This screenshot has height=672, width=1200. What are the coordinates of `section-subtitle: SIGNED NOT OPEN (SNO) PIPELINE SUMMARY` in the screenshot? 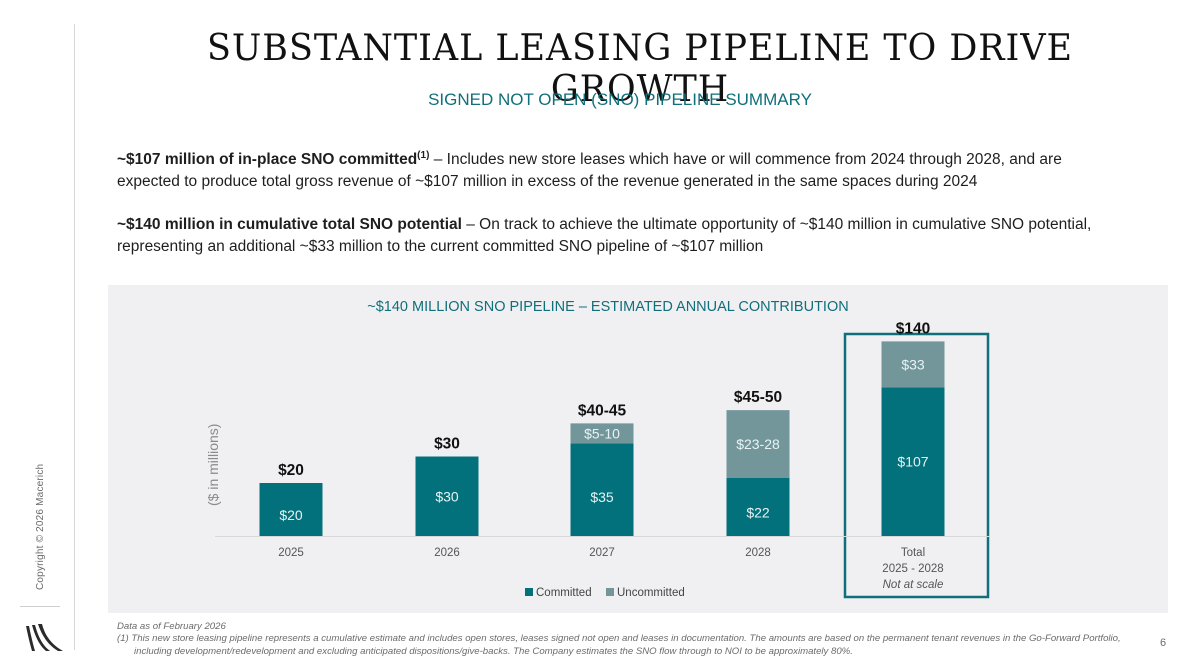 It's located at (620, 99).